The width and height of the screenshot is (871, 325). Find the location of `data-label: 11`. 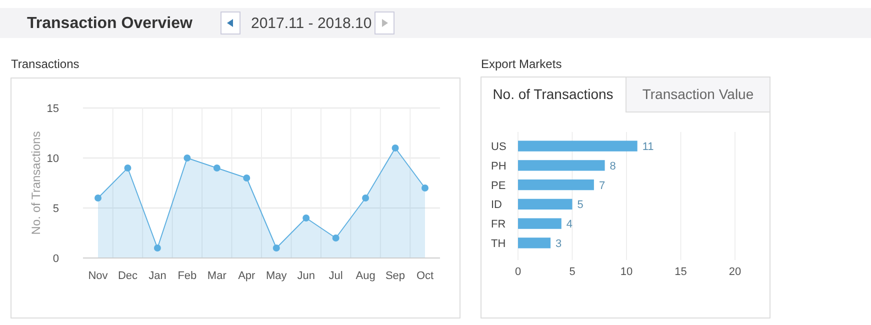

data-label: 11 is located at coordinates (648, 147).